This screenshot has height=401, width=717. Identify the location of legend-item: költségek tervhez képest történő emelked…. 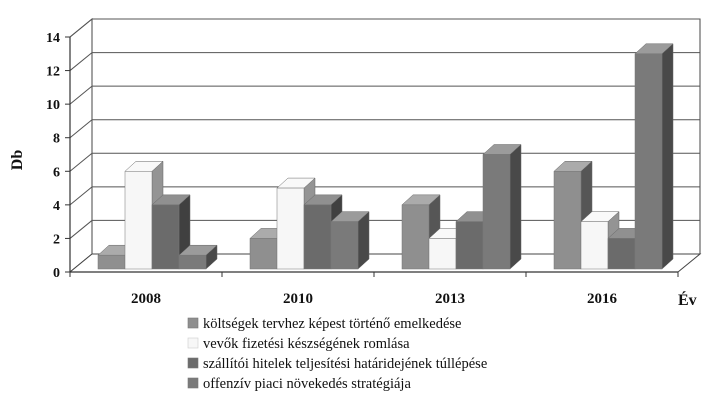
(324, 324).